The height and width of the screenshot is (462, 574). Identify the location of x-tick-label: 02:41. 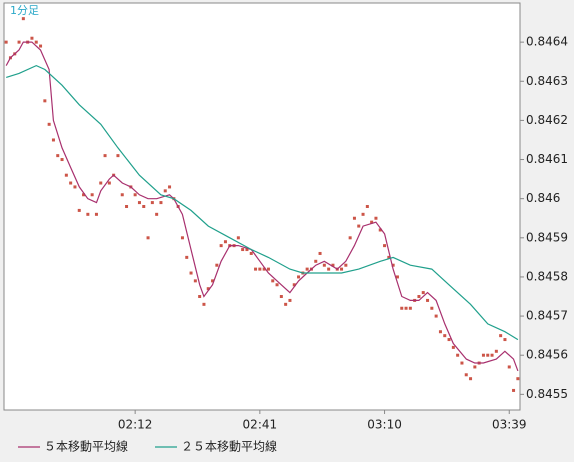
(260, 425).